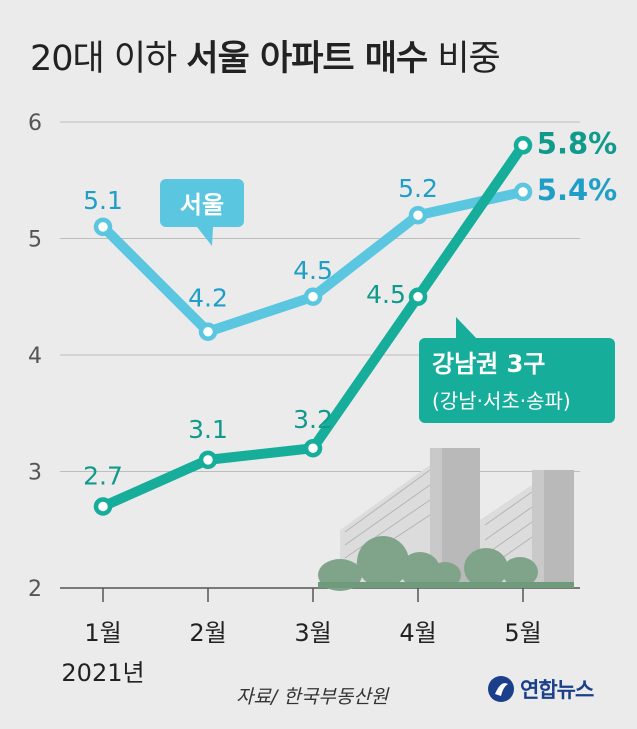  I want to click on x-tick-label: 4월, so click(417, 633).